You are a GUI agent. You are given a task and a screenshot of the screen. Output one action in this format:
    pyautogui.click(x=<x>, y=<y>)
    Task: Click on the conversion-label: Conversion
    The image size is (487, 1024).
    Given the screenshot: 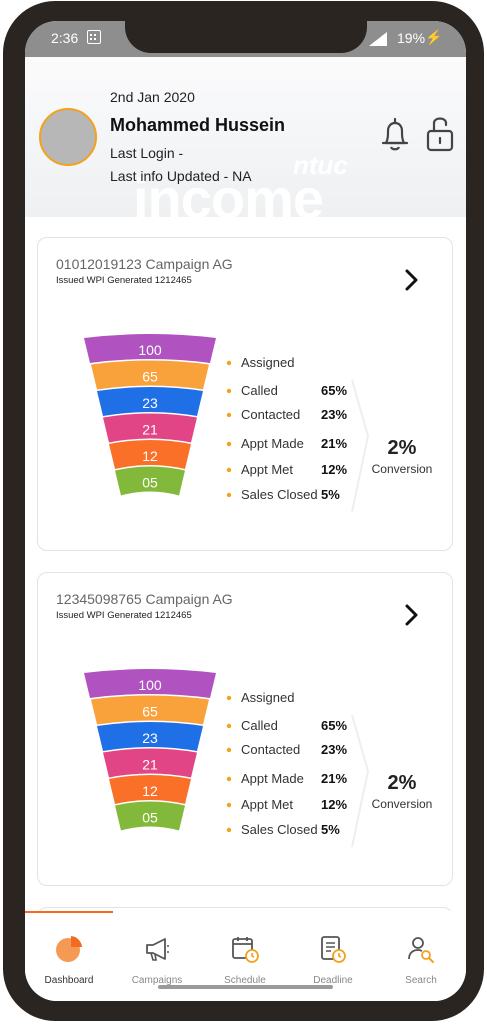 What is the action you would take?
    pyautogui.click(x=402, y=469)
    